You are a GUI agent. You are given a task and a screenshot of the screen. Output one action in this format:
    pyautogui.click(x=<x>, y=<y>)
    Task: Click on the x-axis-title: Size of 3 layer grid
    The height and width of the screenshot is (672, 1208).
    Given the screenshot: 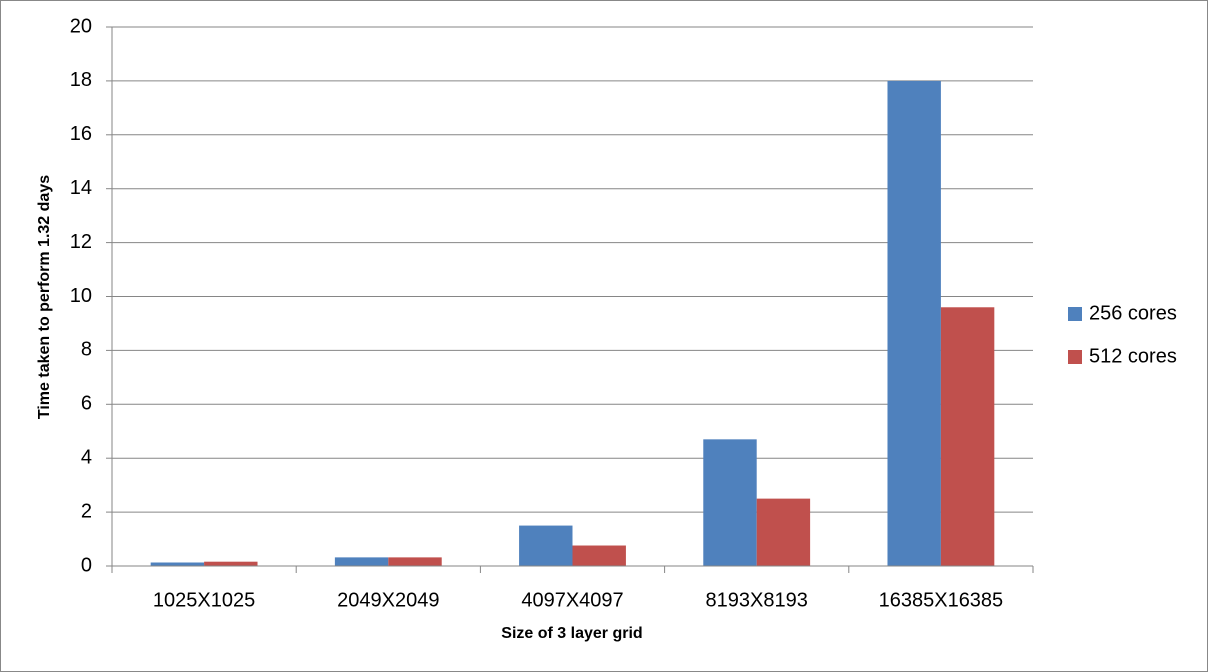 What is the action you would take?
    pyautogui.click(x=571, y=633)
    